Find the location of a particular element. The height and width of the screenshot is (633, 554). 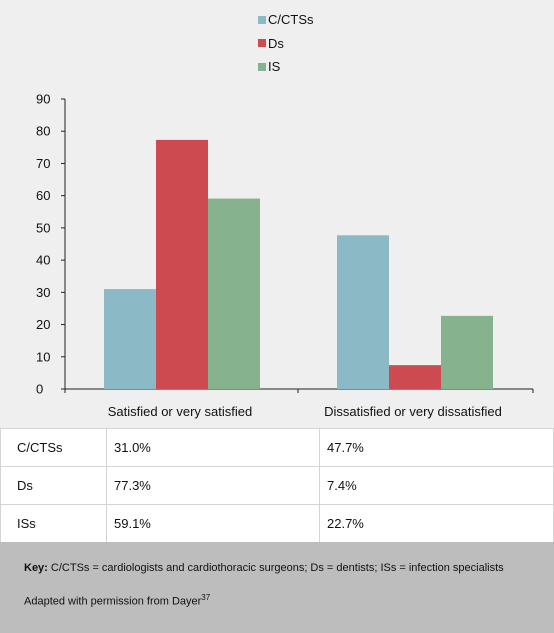

row-label: C/CTSs is located at coordinates (53, 447).